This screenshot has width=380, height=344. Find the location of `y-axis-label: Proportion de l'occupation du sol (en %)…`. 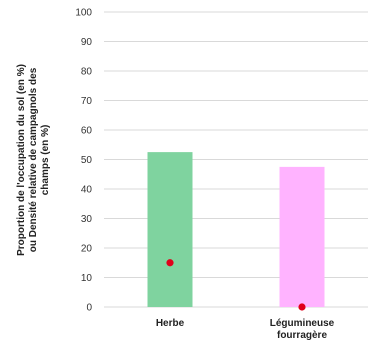

y-axis-label: Proportion de l'occupation du sol (en %)… is located at coordinates (33, 160).